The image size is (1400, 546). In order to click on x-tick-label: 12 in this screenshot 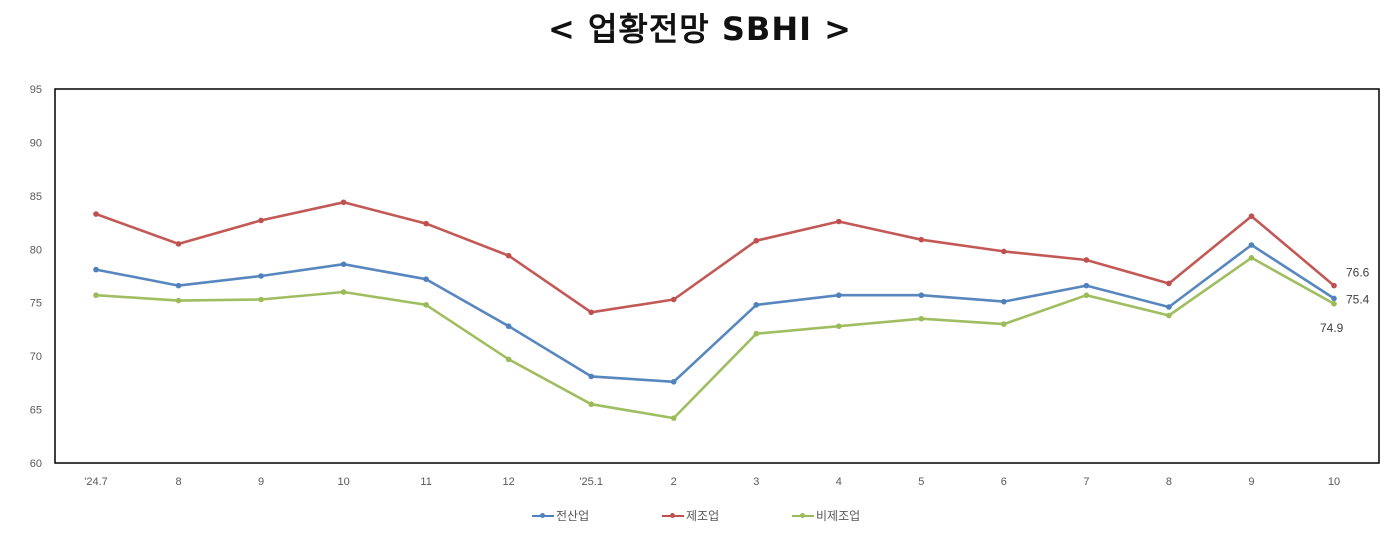, I will do `click(509, 482)`.